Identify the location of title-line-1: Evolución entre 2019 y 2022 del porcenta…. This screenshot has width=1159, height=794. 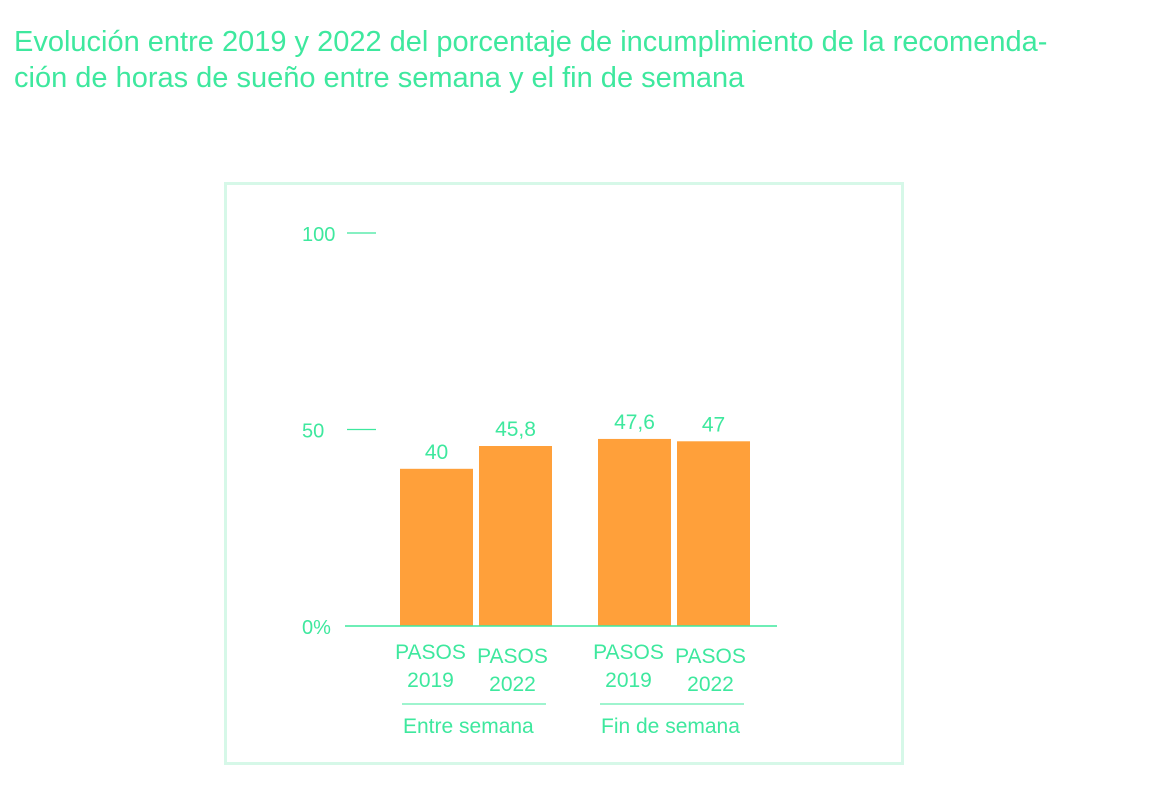
(531, 42).